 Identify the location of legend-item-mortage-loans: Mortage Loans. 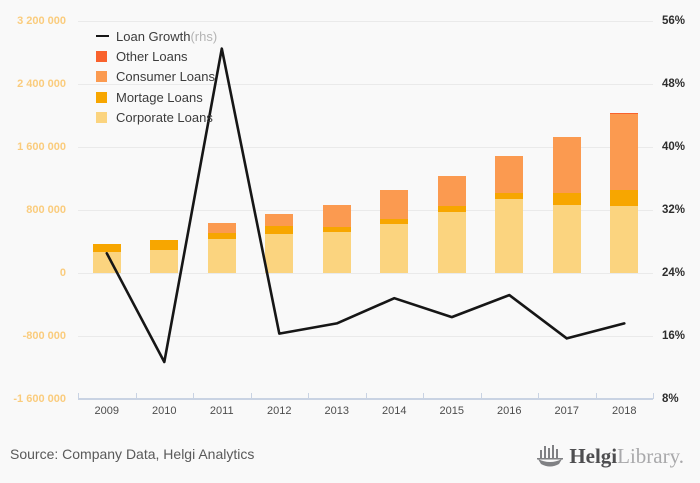
(156, 97).